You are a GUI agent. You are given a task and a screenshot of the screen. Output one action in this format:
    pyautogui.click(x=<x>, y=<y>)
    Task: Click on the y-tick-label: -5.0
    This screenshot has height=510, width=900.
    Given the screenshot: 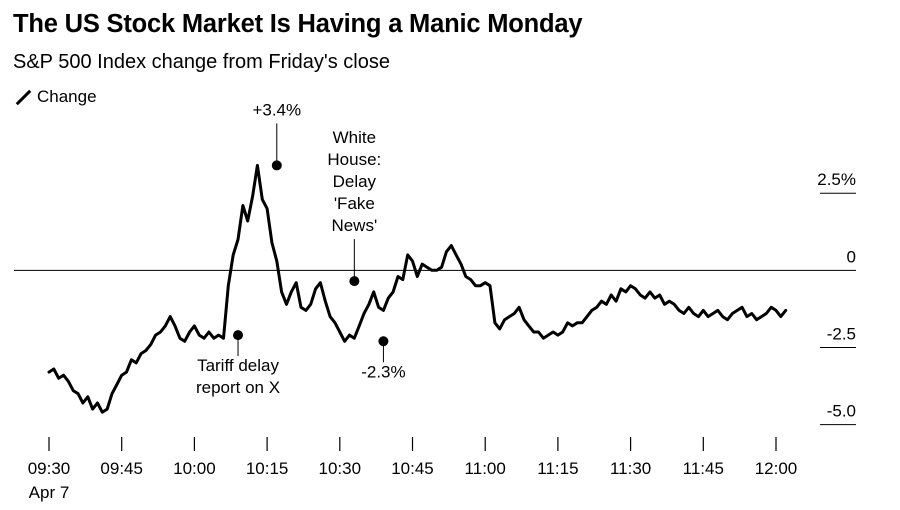 What is the action you would take?
    pyautogui.click(x=841, y=411)
    